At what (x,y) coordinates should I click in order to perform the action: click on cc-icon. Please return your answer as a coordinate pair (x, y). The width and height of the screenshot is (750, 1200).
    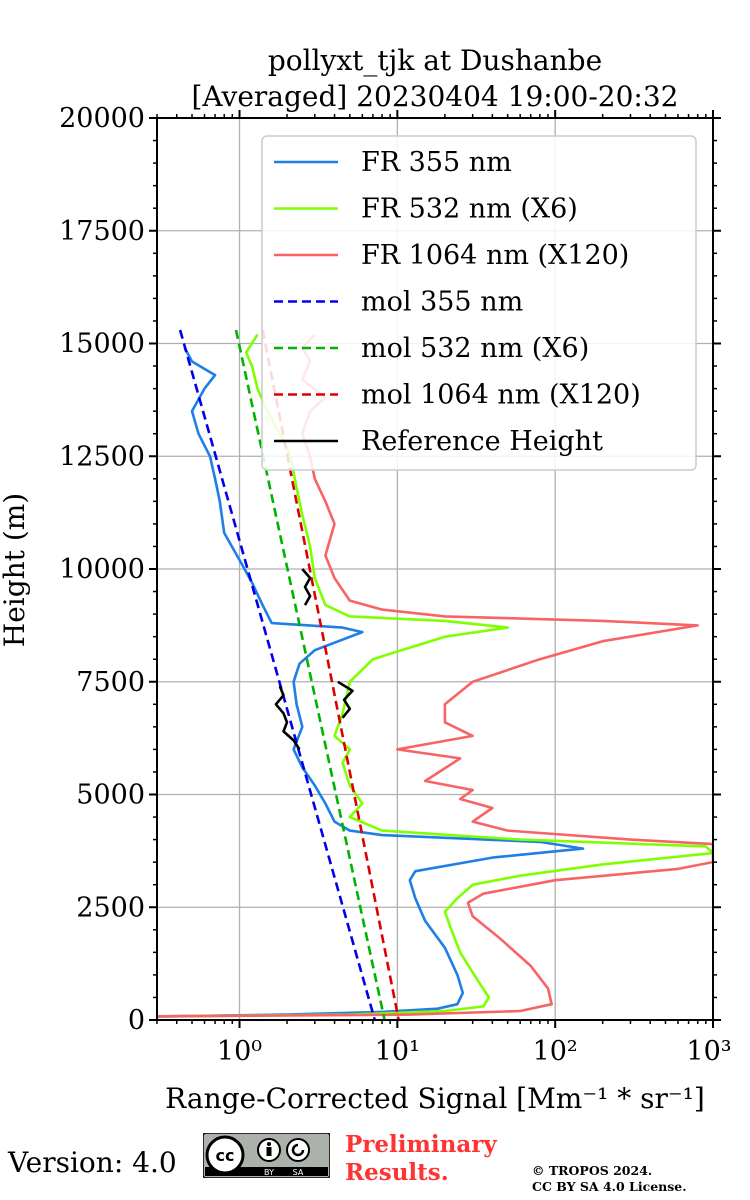
    Looking at the image, I should click on (225, 1155).